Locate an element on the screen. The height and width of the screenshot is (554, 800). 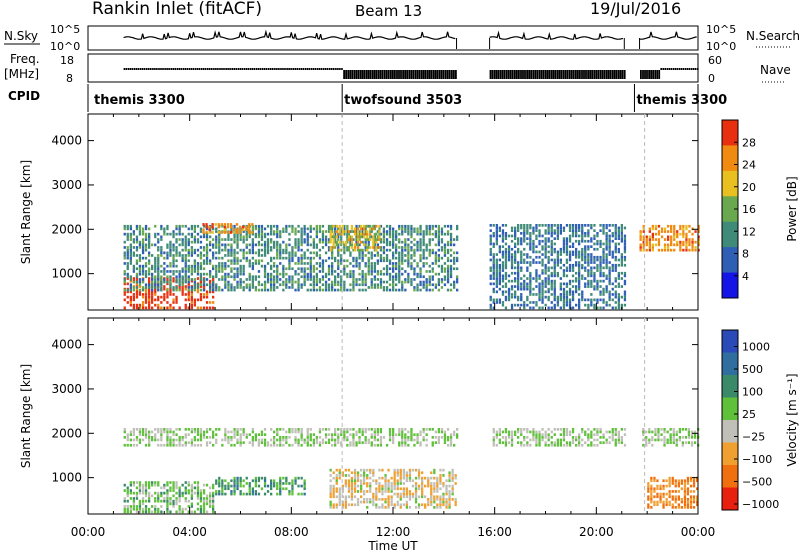
freq-tick-bottom: 8 is located at coordinates (69, 78).